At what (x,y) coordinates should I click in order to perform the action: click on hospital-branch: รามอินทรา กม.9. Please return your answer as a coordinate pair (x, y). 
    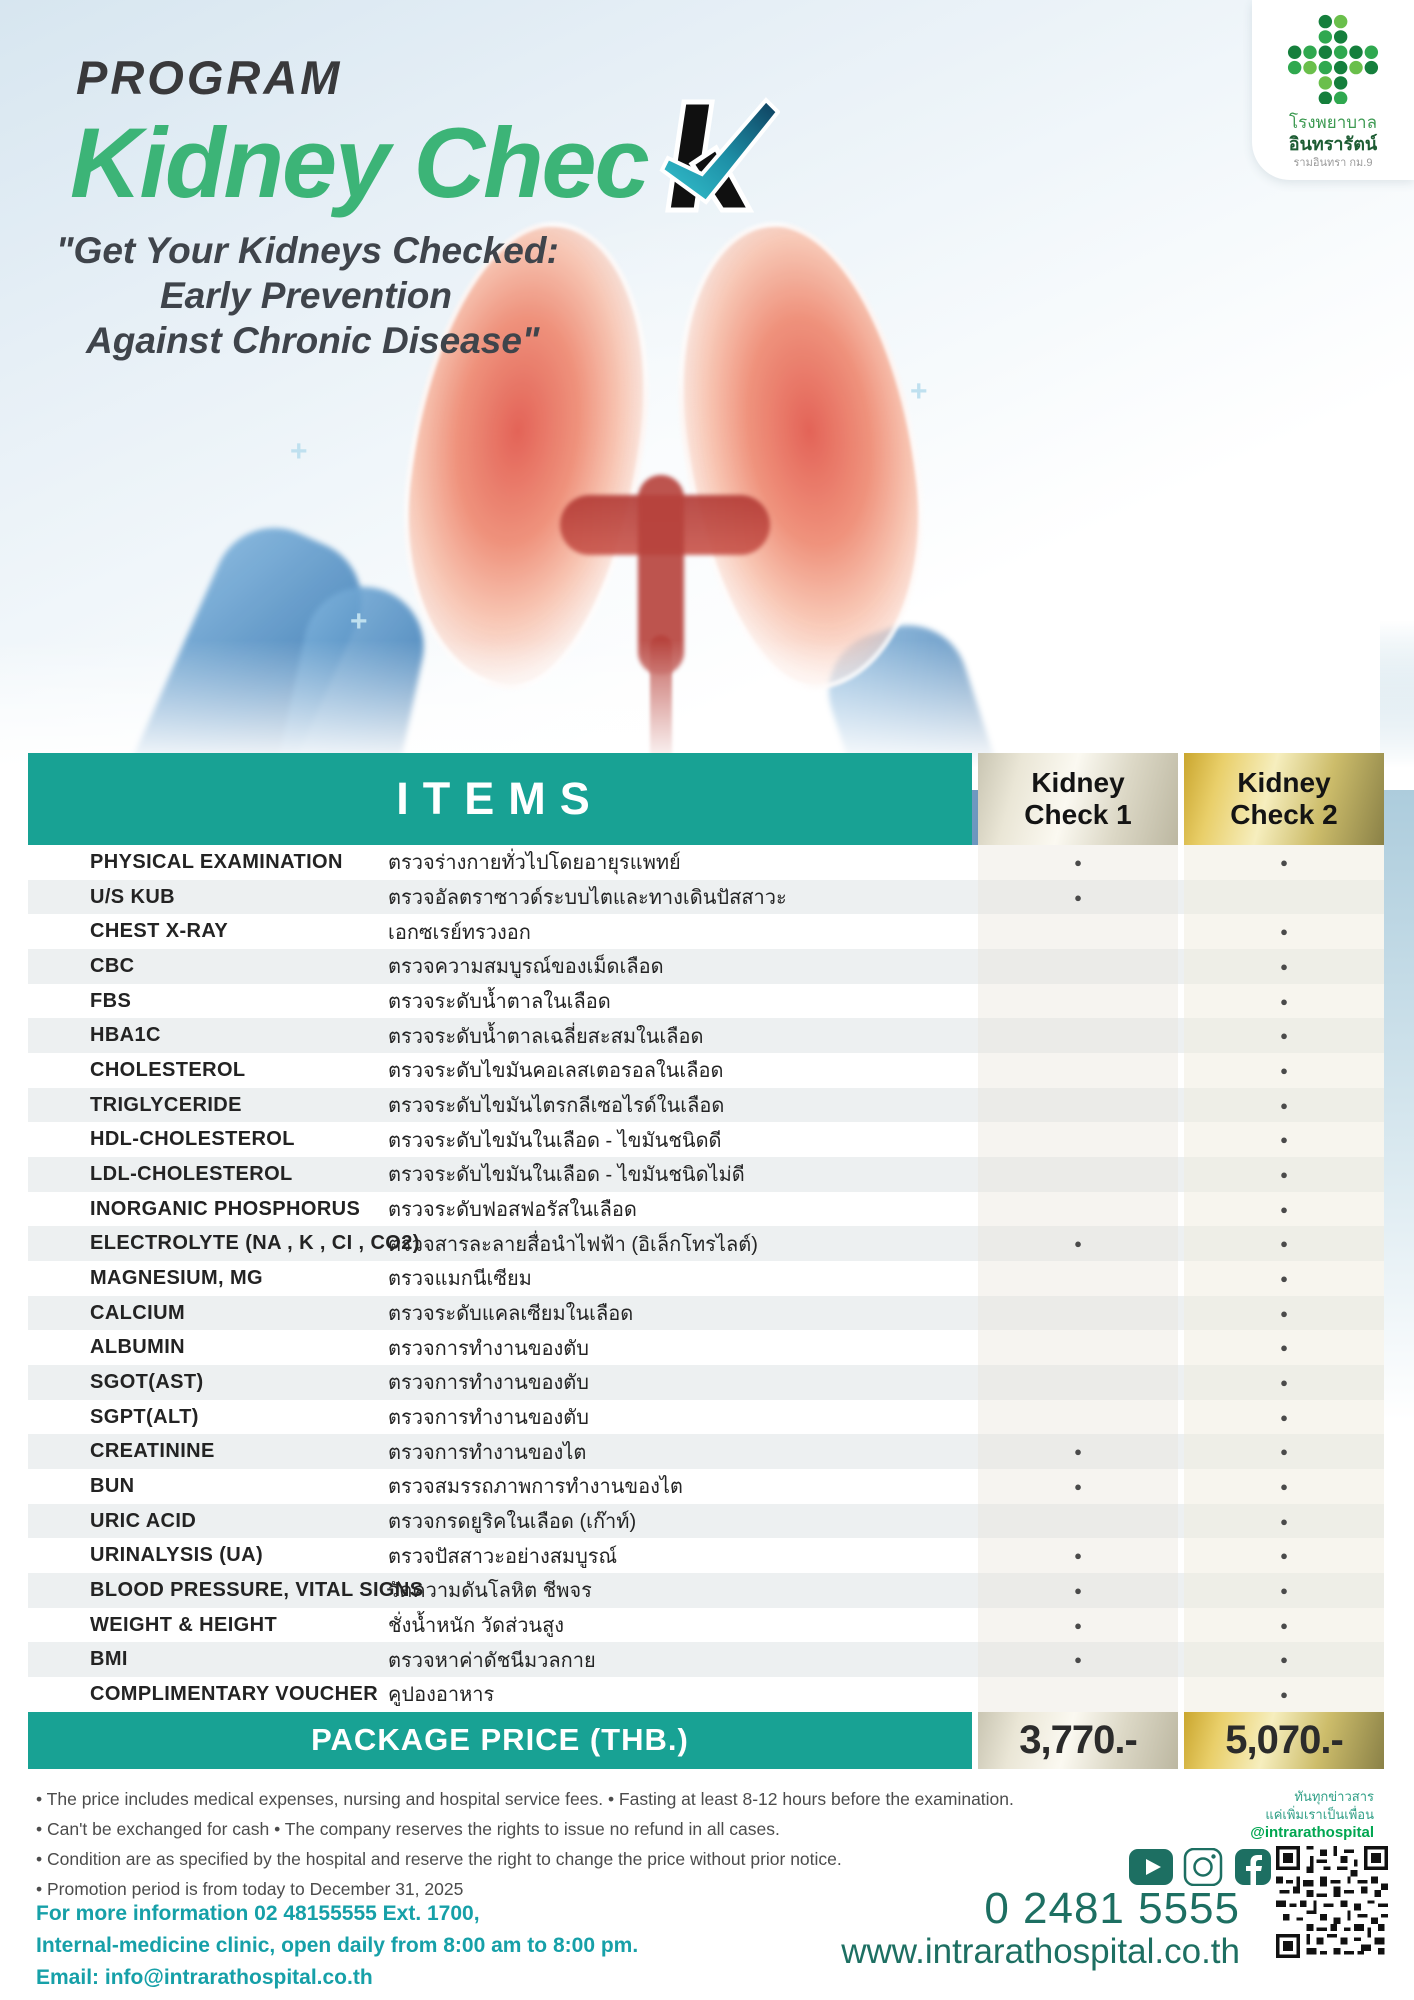
    Looking at the image, I should click on (1333, 163).